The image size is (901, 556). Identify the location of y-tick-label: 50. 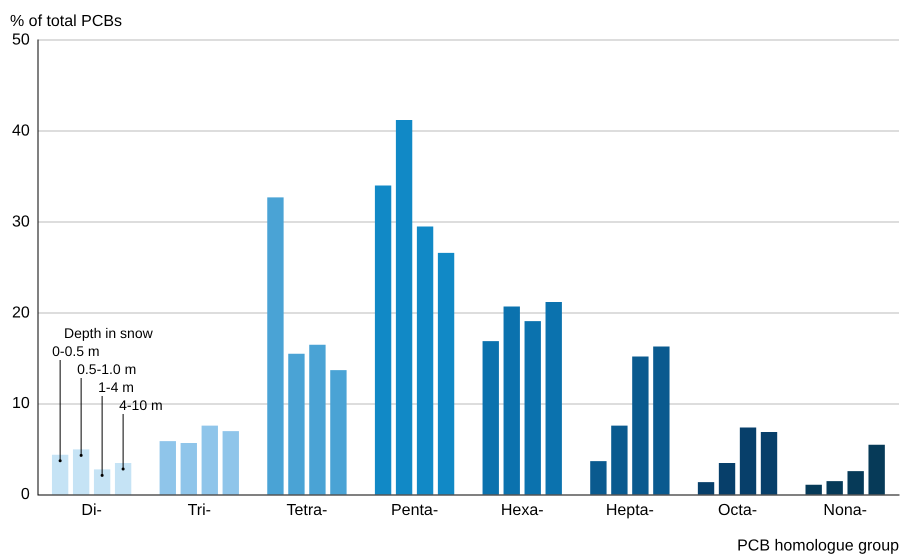
(21, 39).